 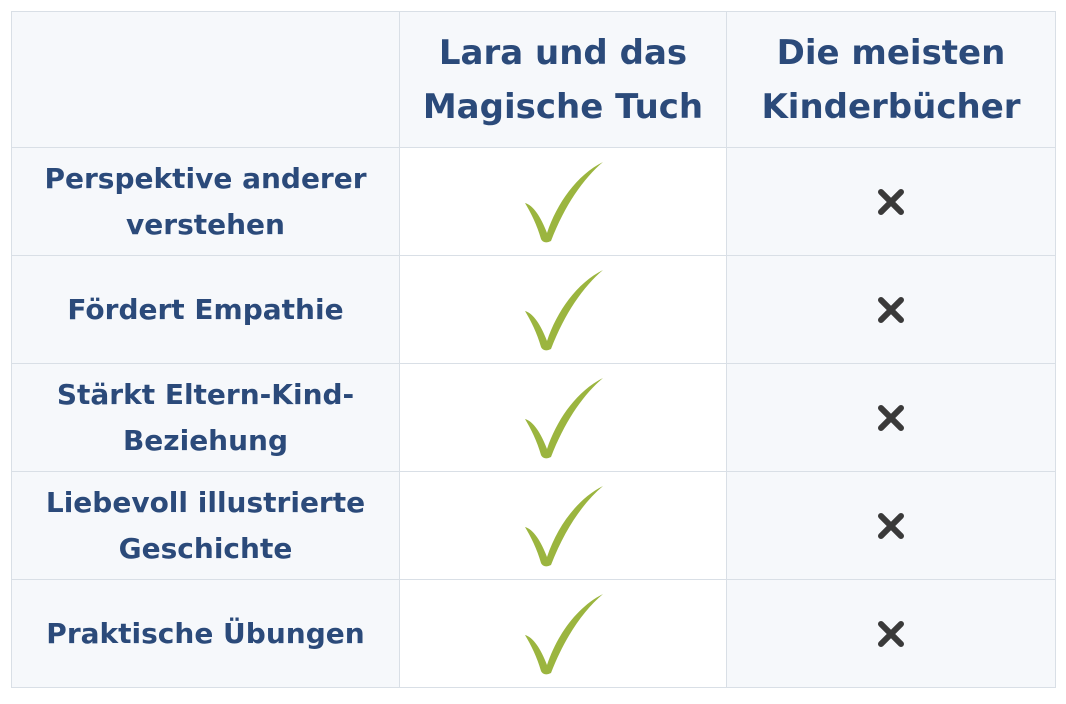 I want to click on header-empty-cell, so click(x=205, y=79).